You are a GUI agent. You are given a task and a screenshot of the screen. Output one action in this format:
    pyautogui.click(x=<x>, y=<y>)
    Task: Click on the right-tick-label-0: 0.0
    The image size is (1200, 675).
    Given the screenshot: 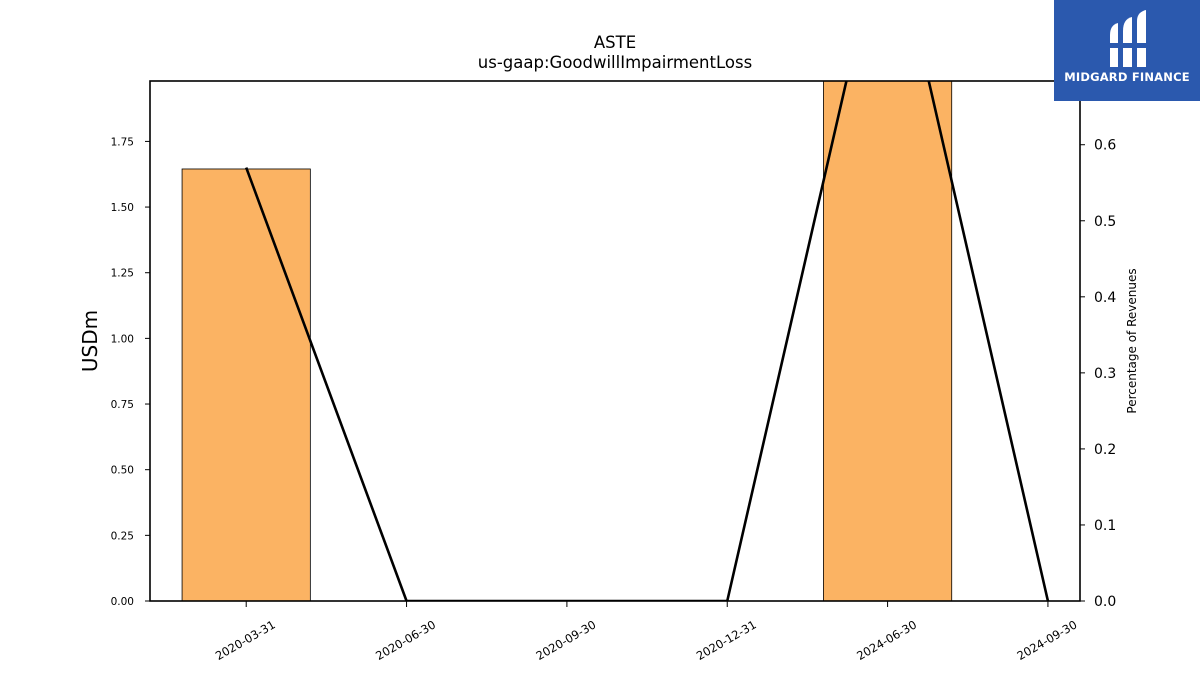 What is the action you would take?
    pyautogui.click(x=1105, y=602)
    